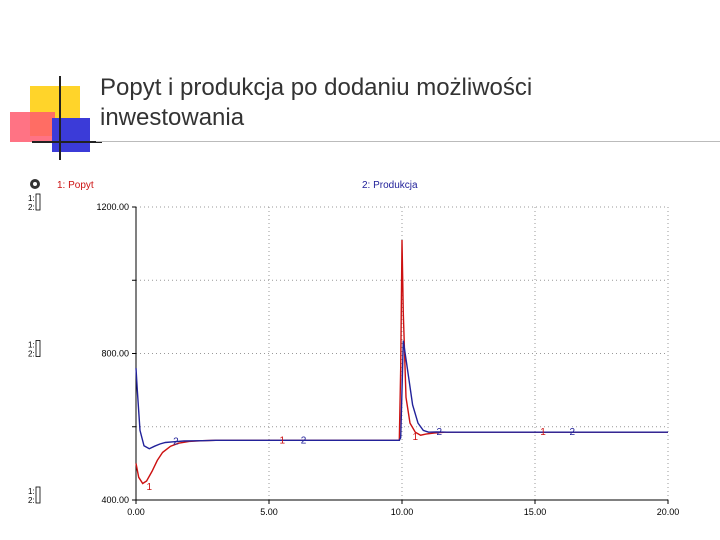 This screenshot has height=540, width=720. I want to click on y-tick-labels: 400.00 800.00 1200.00, so click(112, 353).